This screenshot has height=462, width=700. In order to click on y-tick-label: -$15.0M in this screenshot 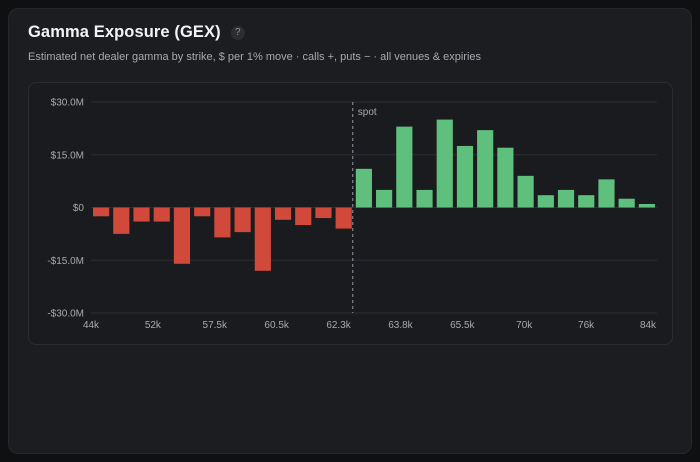, I will do `click(65, 261)`.